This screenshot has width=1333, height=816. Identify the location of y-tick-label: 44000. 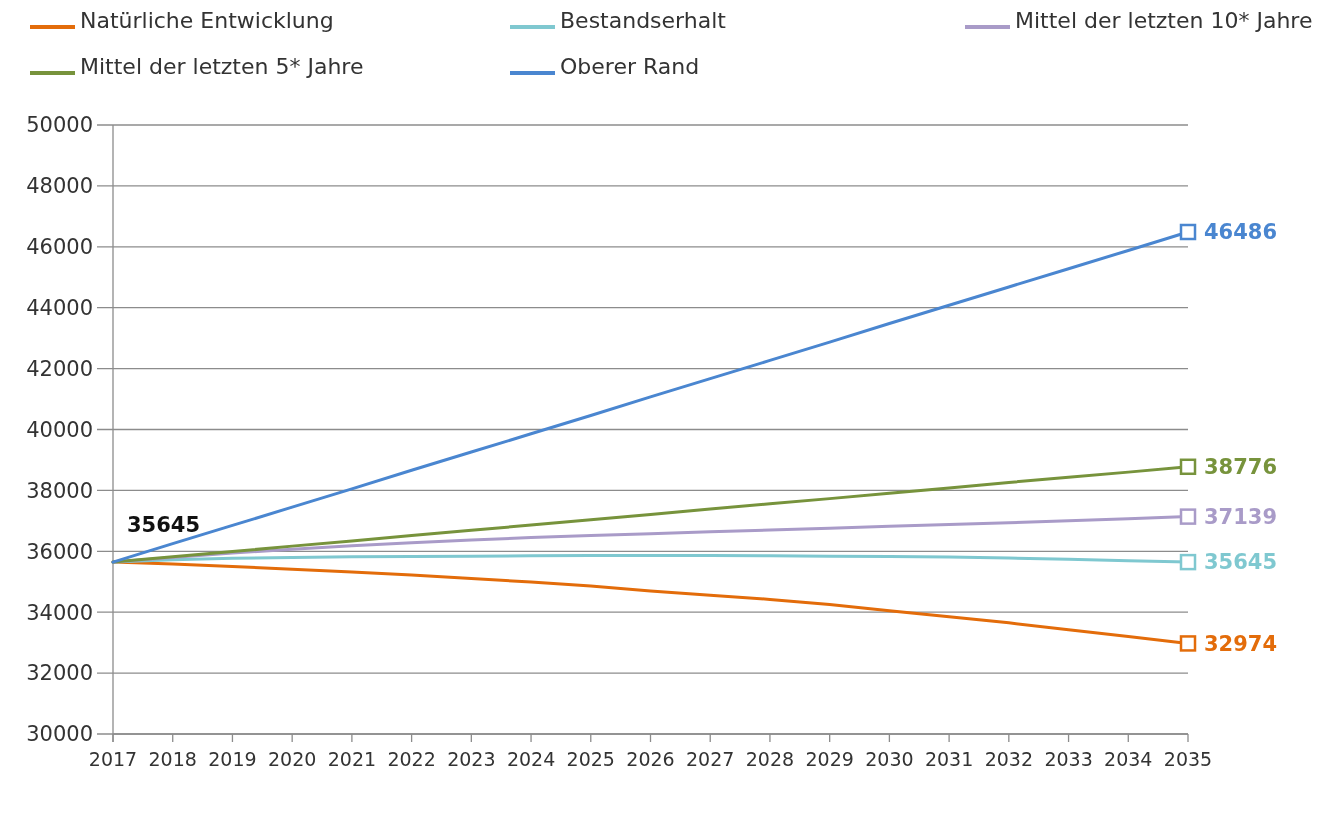
(59, 308).